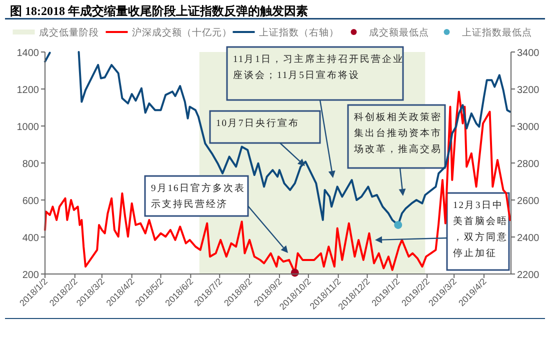  Describe the element at coordinates (298, 32) in the screenshot. I see `legend-label: 上证指数（右轴）` at that location.